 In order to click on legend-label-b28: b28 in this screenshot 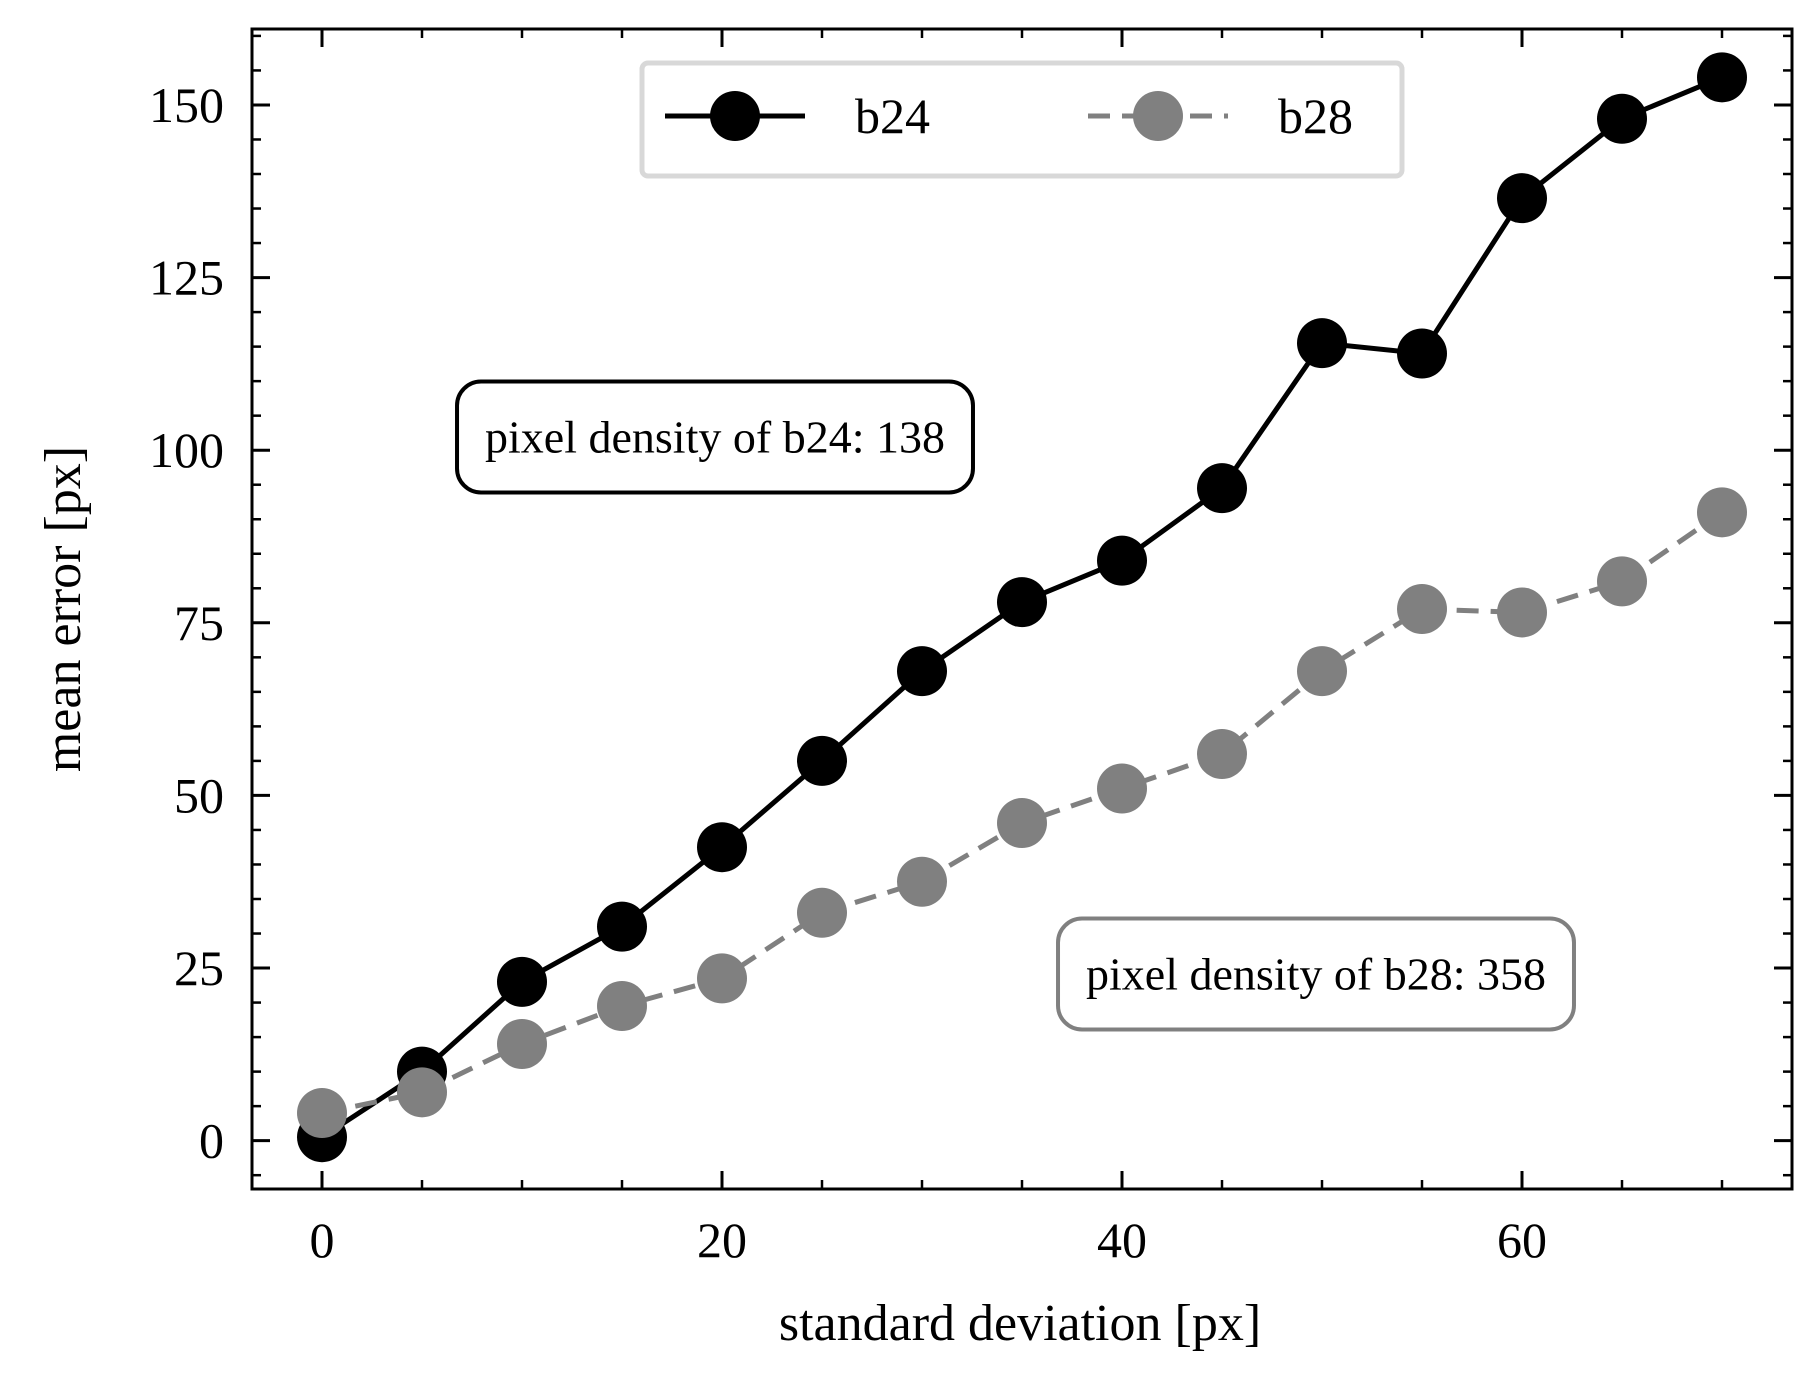, I will do `click(1315, 116)`.